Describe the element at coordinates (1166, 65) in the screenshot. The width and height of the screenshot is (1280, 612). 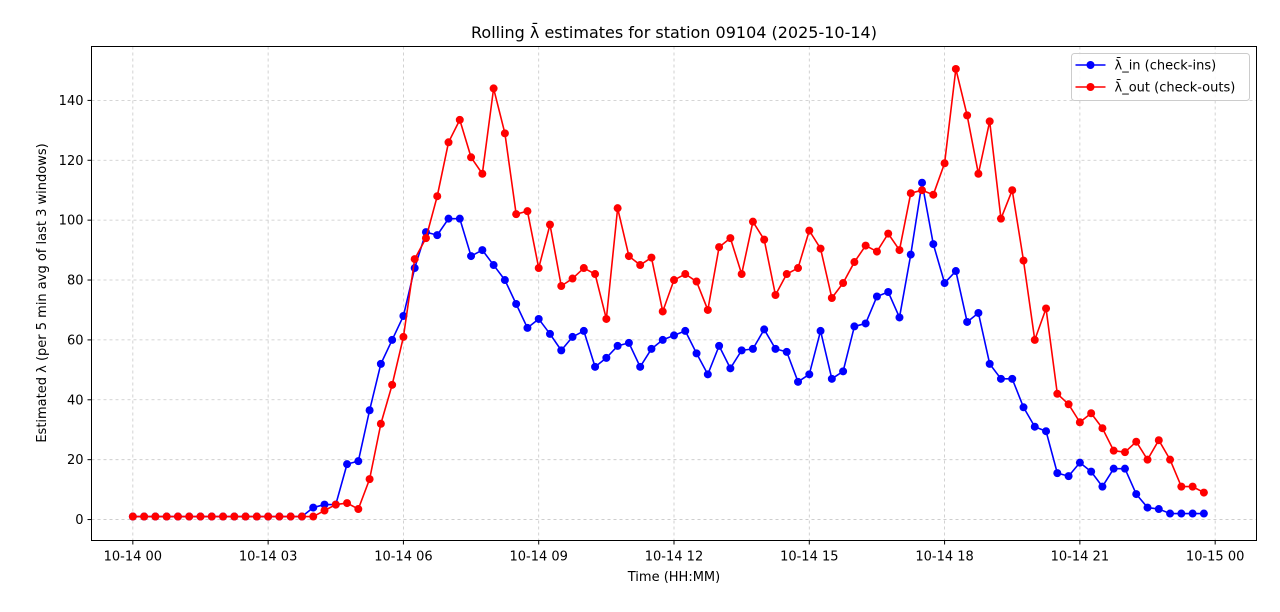
I see `legend-label: λ̄_in (check-ins)` at that location.